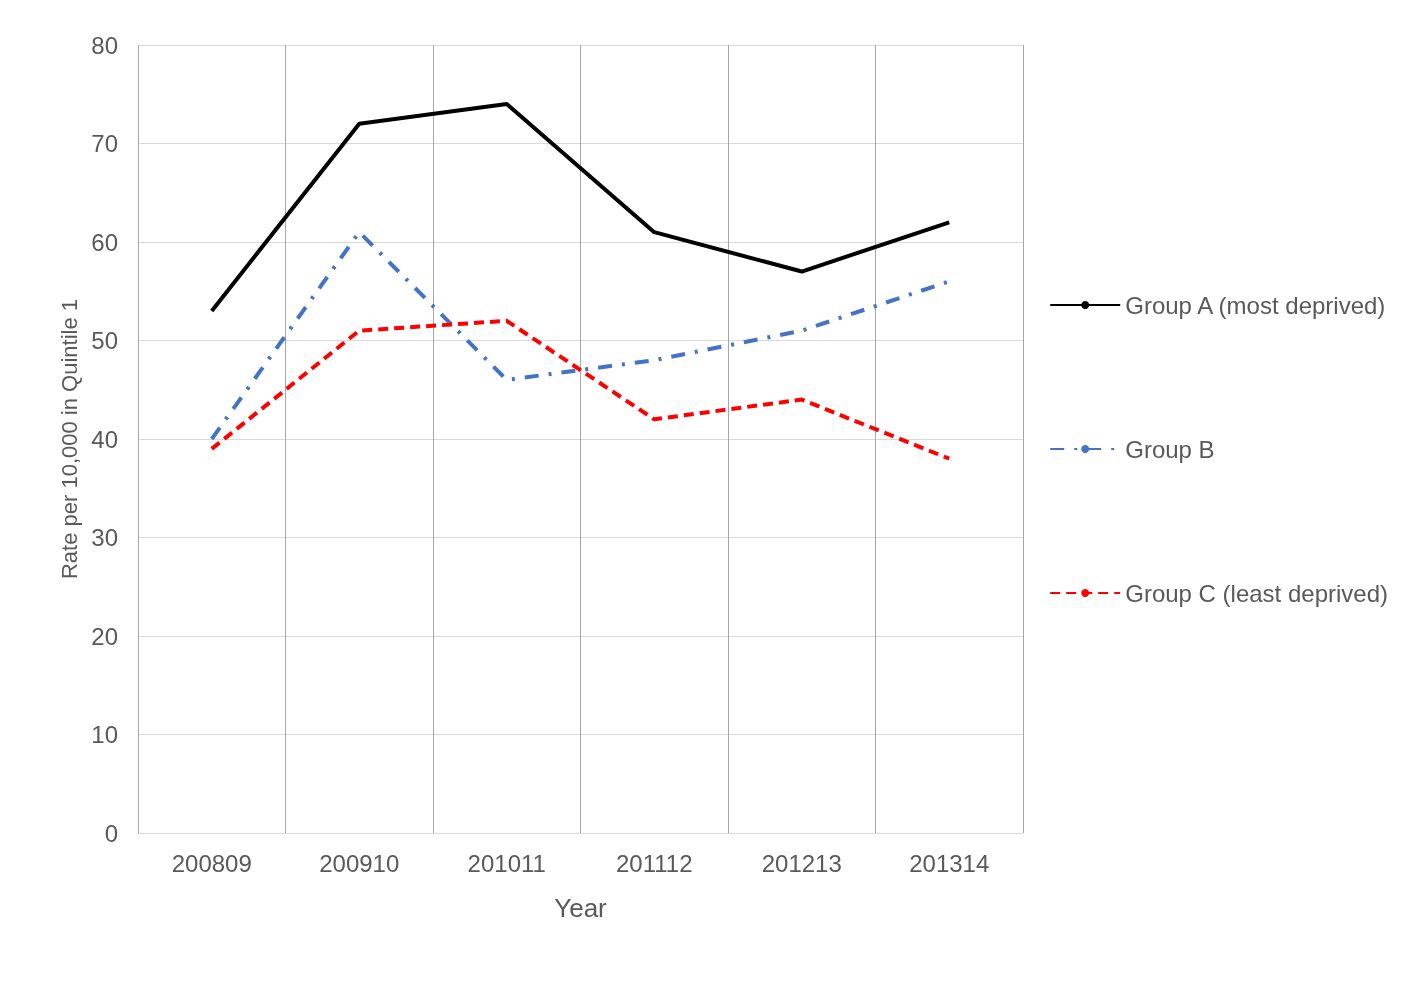 This screenshot has height=988, width=1421. I want to click on x-tick-label: 201011, so click(506, 863).